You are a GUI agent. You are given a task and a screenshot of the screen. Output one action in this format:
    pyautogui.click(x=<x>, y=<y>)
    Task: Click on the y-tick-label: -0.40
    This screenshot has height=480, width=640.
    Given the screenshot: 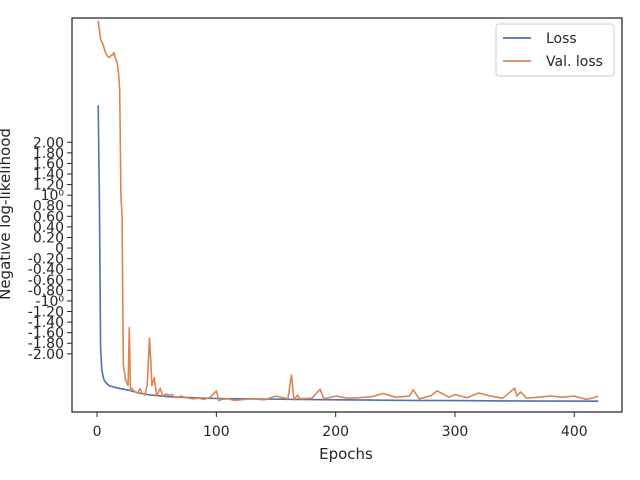 What is the action you would take?
    pyautogui.click(x=46, y=270)
    